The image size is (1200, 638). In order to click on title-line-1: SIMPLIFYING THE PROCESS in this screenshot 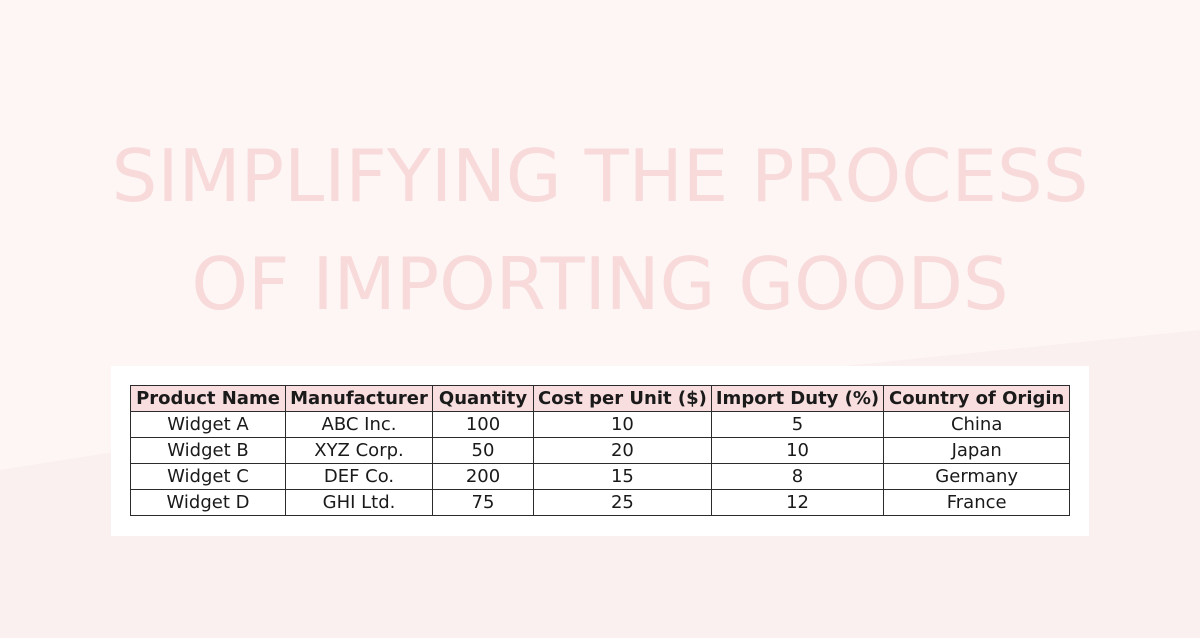, I will do `click(600, 176)`.